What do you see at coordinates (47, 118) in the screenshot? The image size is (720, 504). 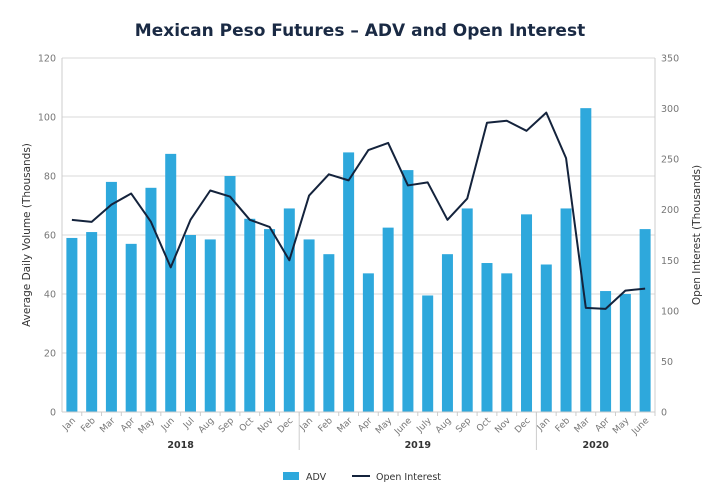 I see `y-left-tick-label: 100` at bounding box center [47, 118].